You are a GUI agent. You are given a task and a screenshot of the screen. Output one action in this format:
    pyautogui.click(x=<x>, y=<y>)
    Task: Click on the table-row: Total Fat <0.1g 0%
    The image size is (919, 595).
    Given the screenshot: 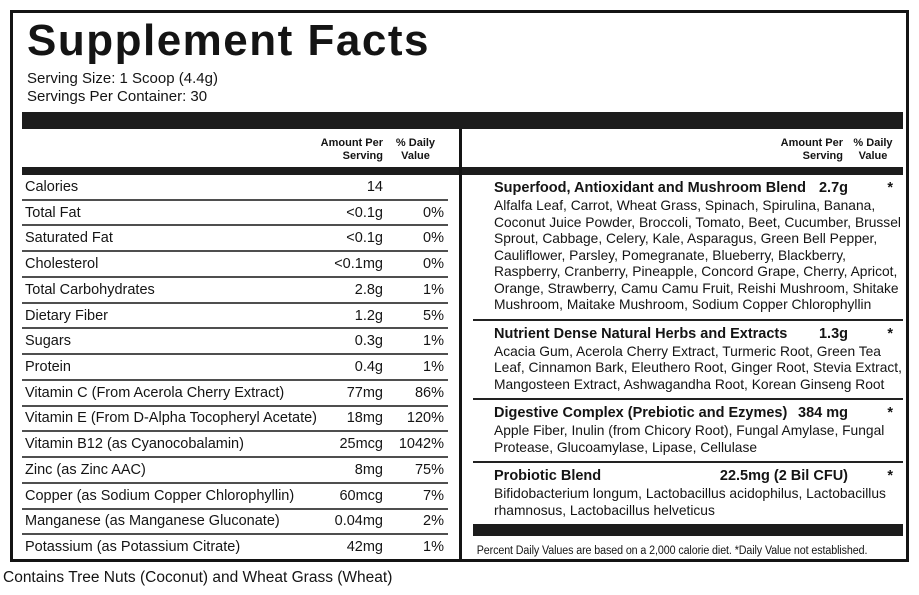 What is the action you would take?
    pyautogui.click(x=235, y=214)
    